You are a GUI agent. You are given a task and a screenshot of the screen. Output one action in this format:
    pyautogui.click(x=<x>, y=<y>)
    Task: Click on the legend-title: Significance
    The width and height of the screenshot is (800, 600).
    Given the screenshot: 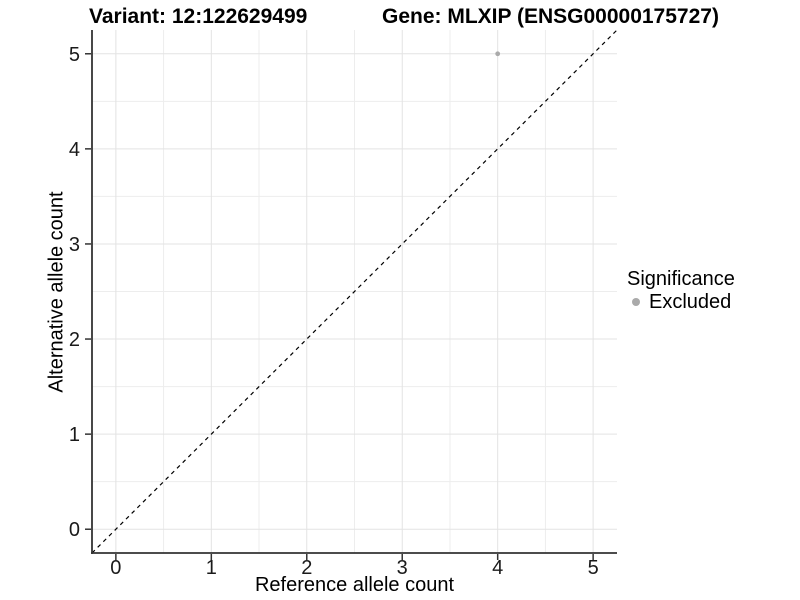 What is the action you would take?
    pyautogui.click(x=681, y=279)
    